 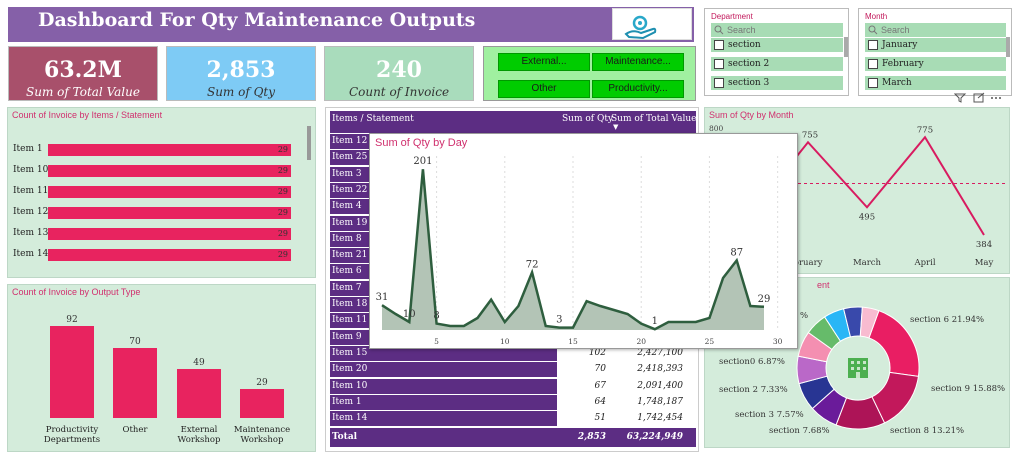 What do you see at coordinates (532, 264) in the screenshot?
I see `data-label: 72` at bounding box center [532, 264].